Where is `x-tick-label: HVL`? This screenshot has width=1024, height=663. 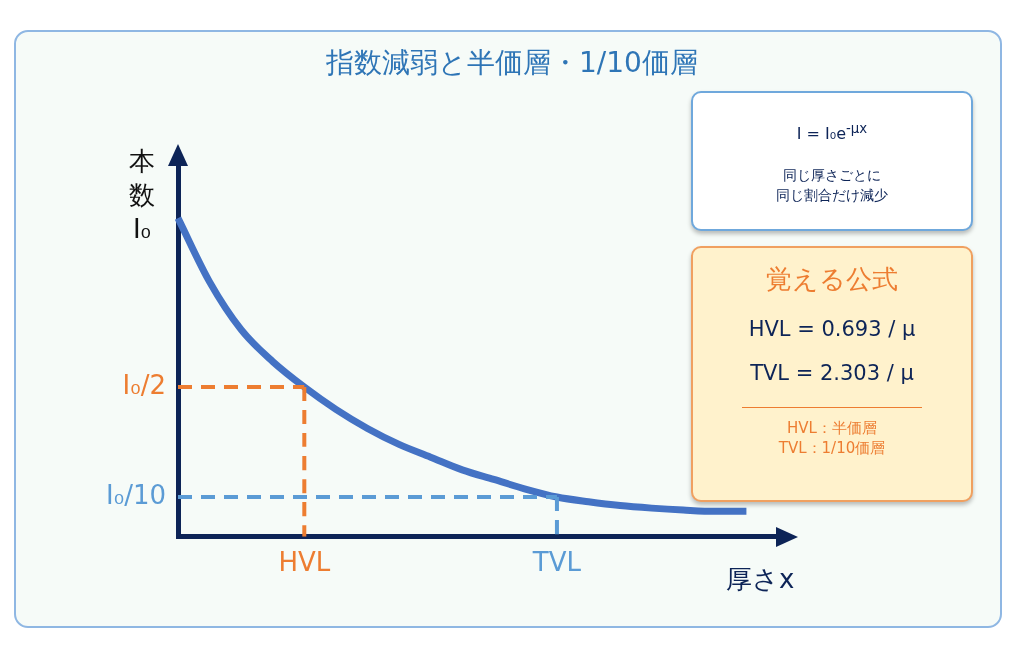
x-tick-label: HVL is located at coordinates (304, 562).